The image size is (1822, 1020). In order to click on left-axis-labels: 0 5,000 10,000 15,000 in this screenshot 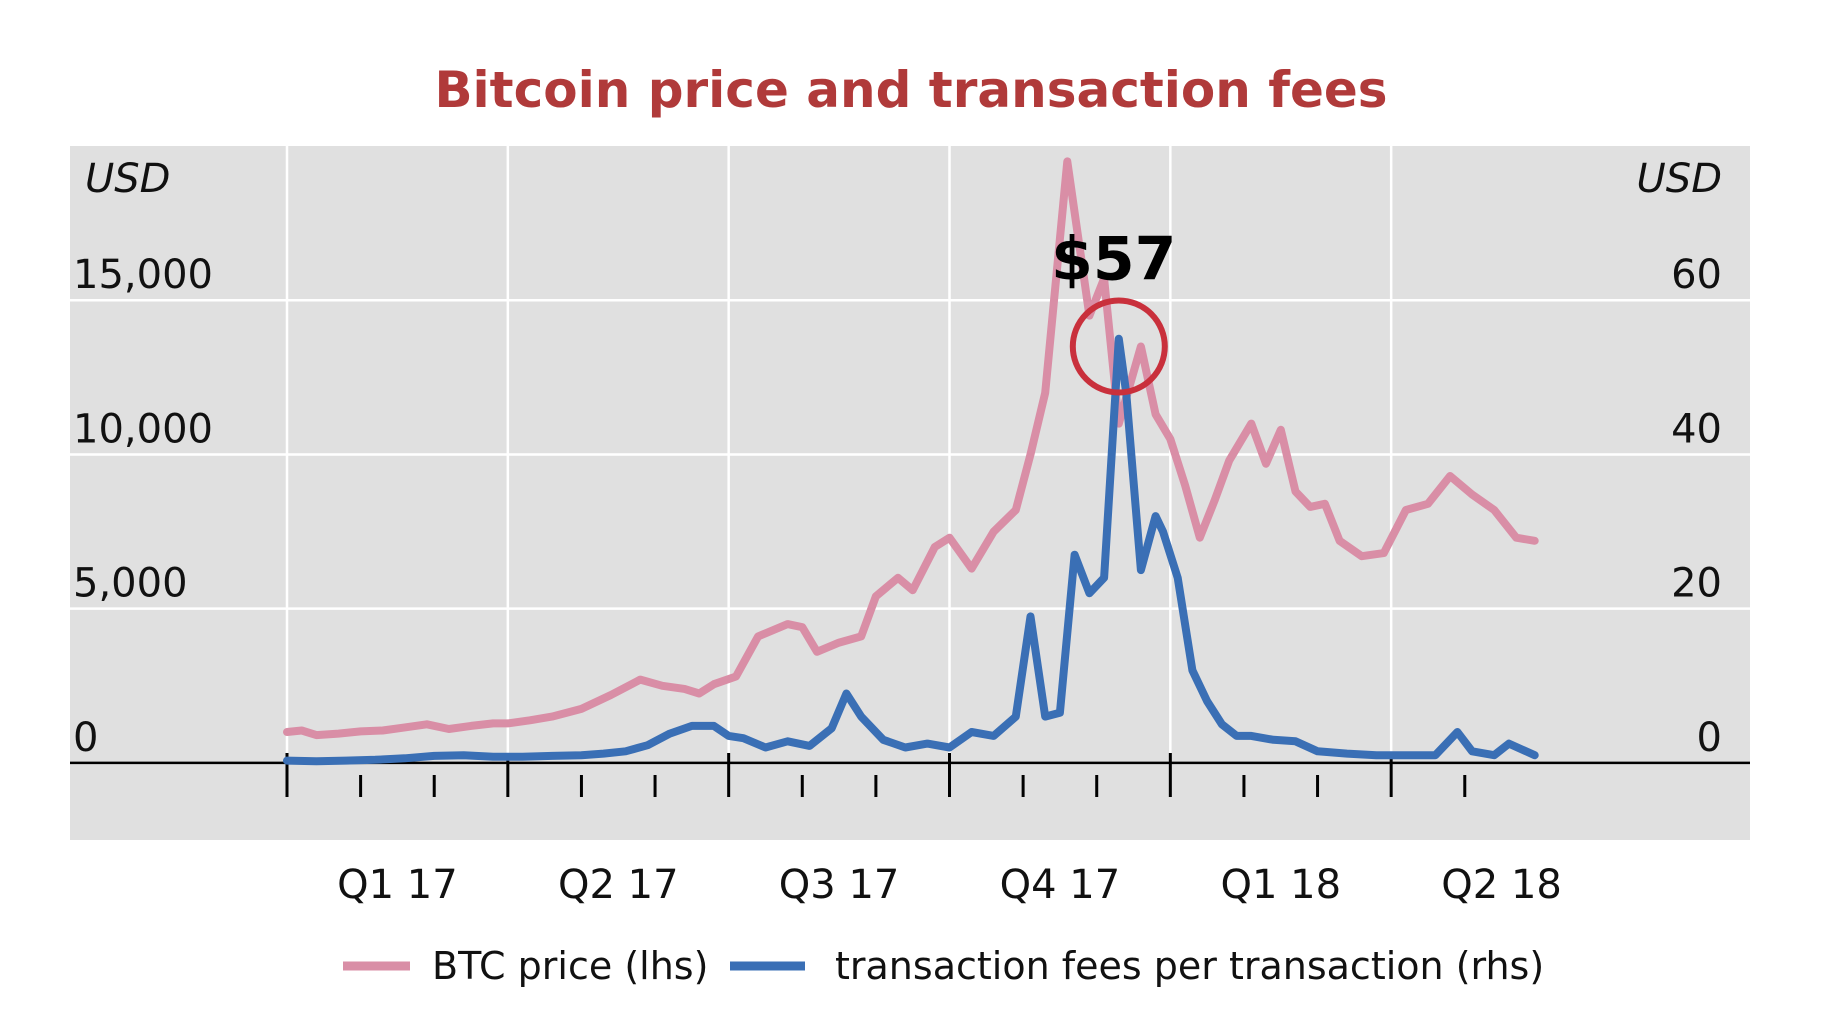, I will do `click(143, 506)`.